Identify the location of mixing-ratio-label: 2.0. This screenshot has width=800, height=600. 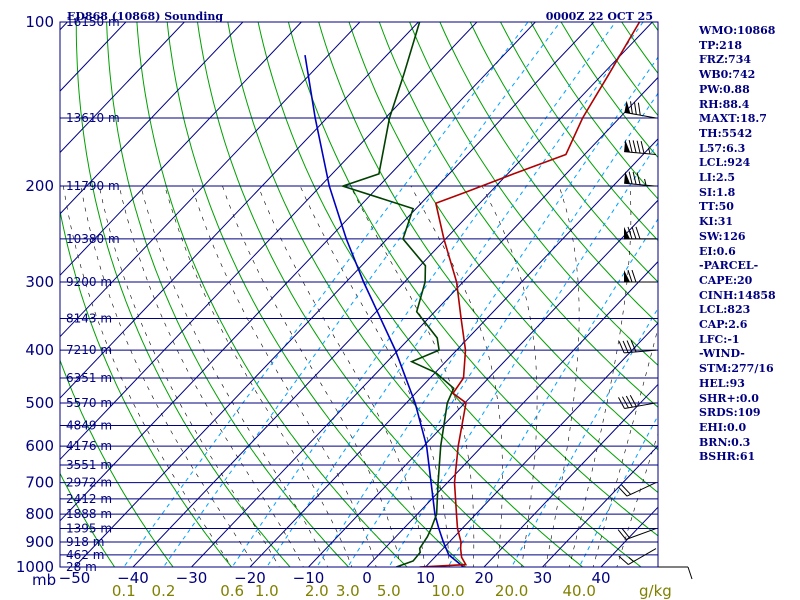
(317, 591).